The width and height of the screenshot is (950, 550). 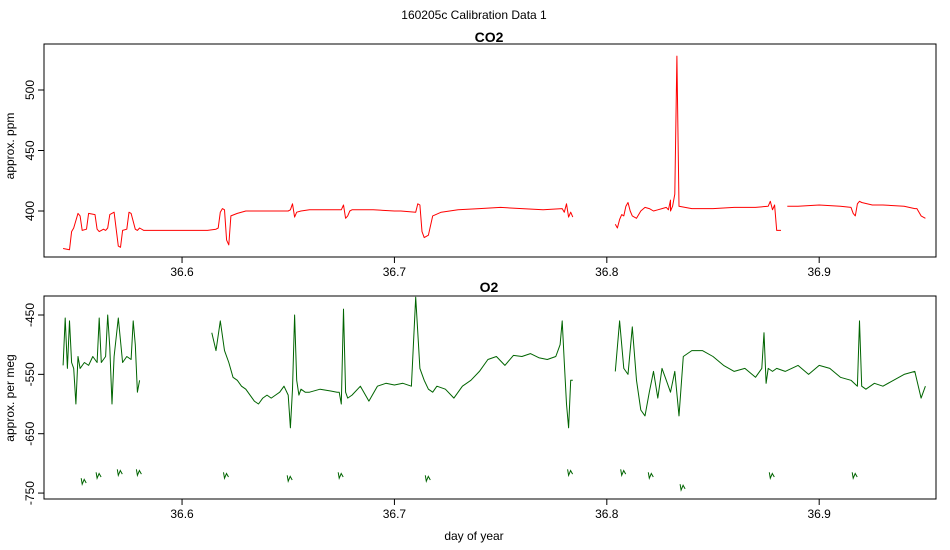 What do you see at coordinates (30, 315) in the screenshot?
I see `o2-y-tick-label: -450` at bounding box center [30, 315].